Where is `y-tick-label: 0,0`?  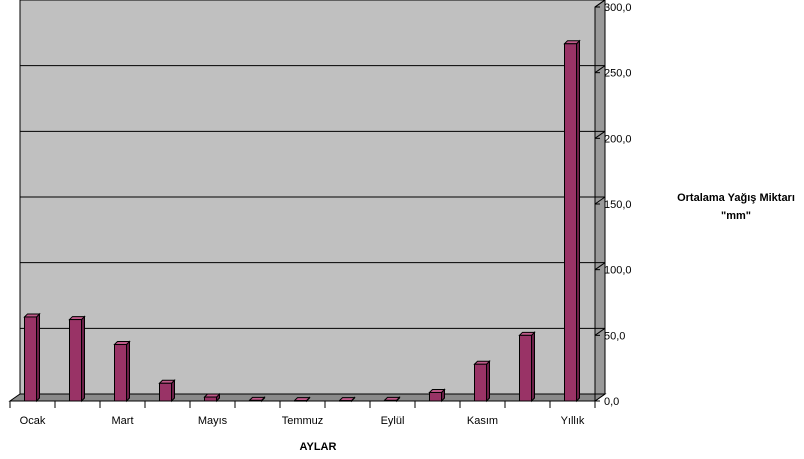
y-tick-label: 0,0 is located at coordinates (611, 402).